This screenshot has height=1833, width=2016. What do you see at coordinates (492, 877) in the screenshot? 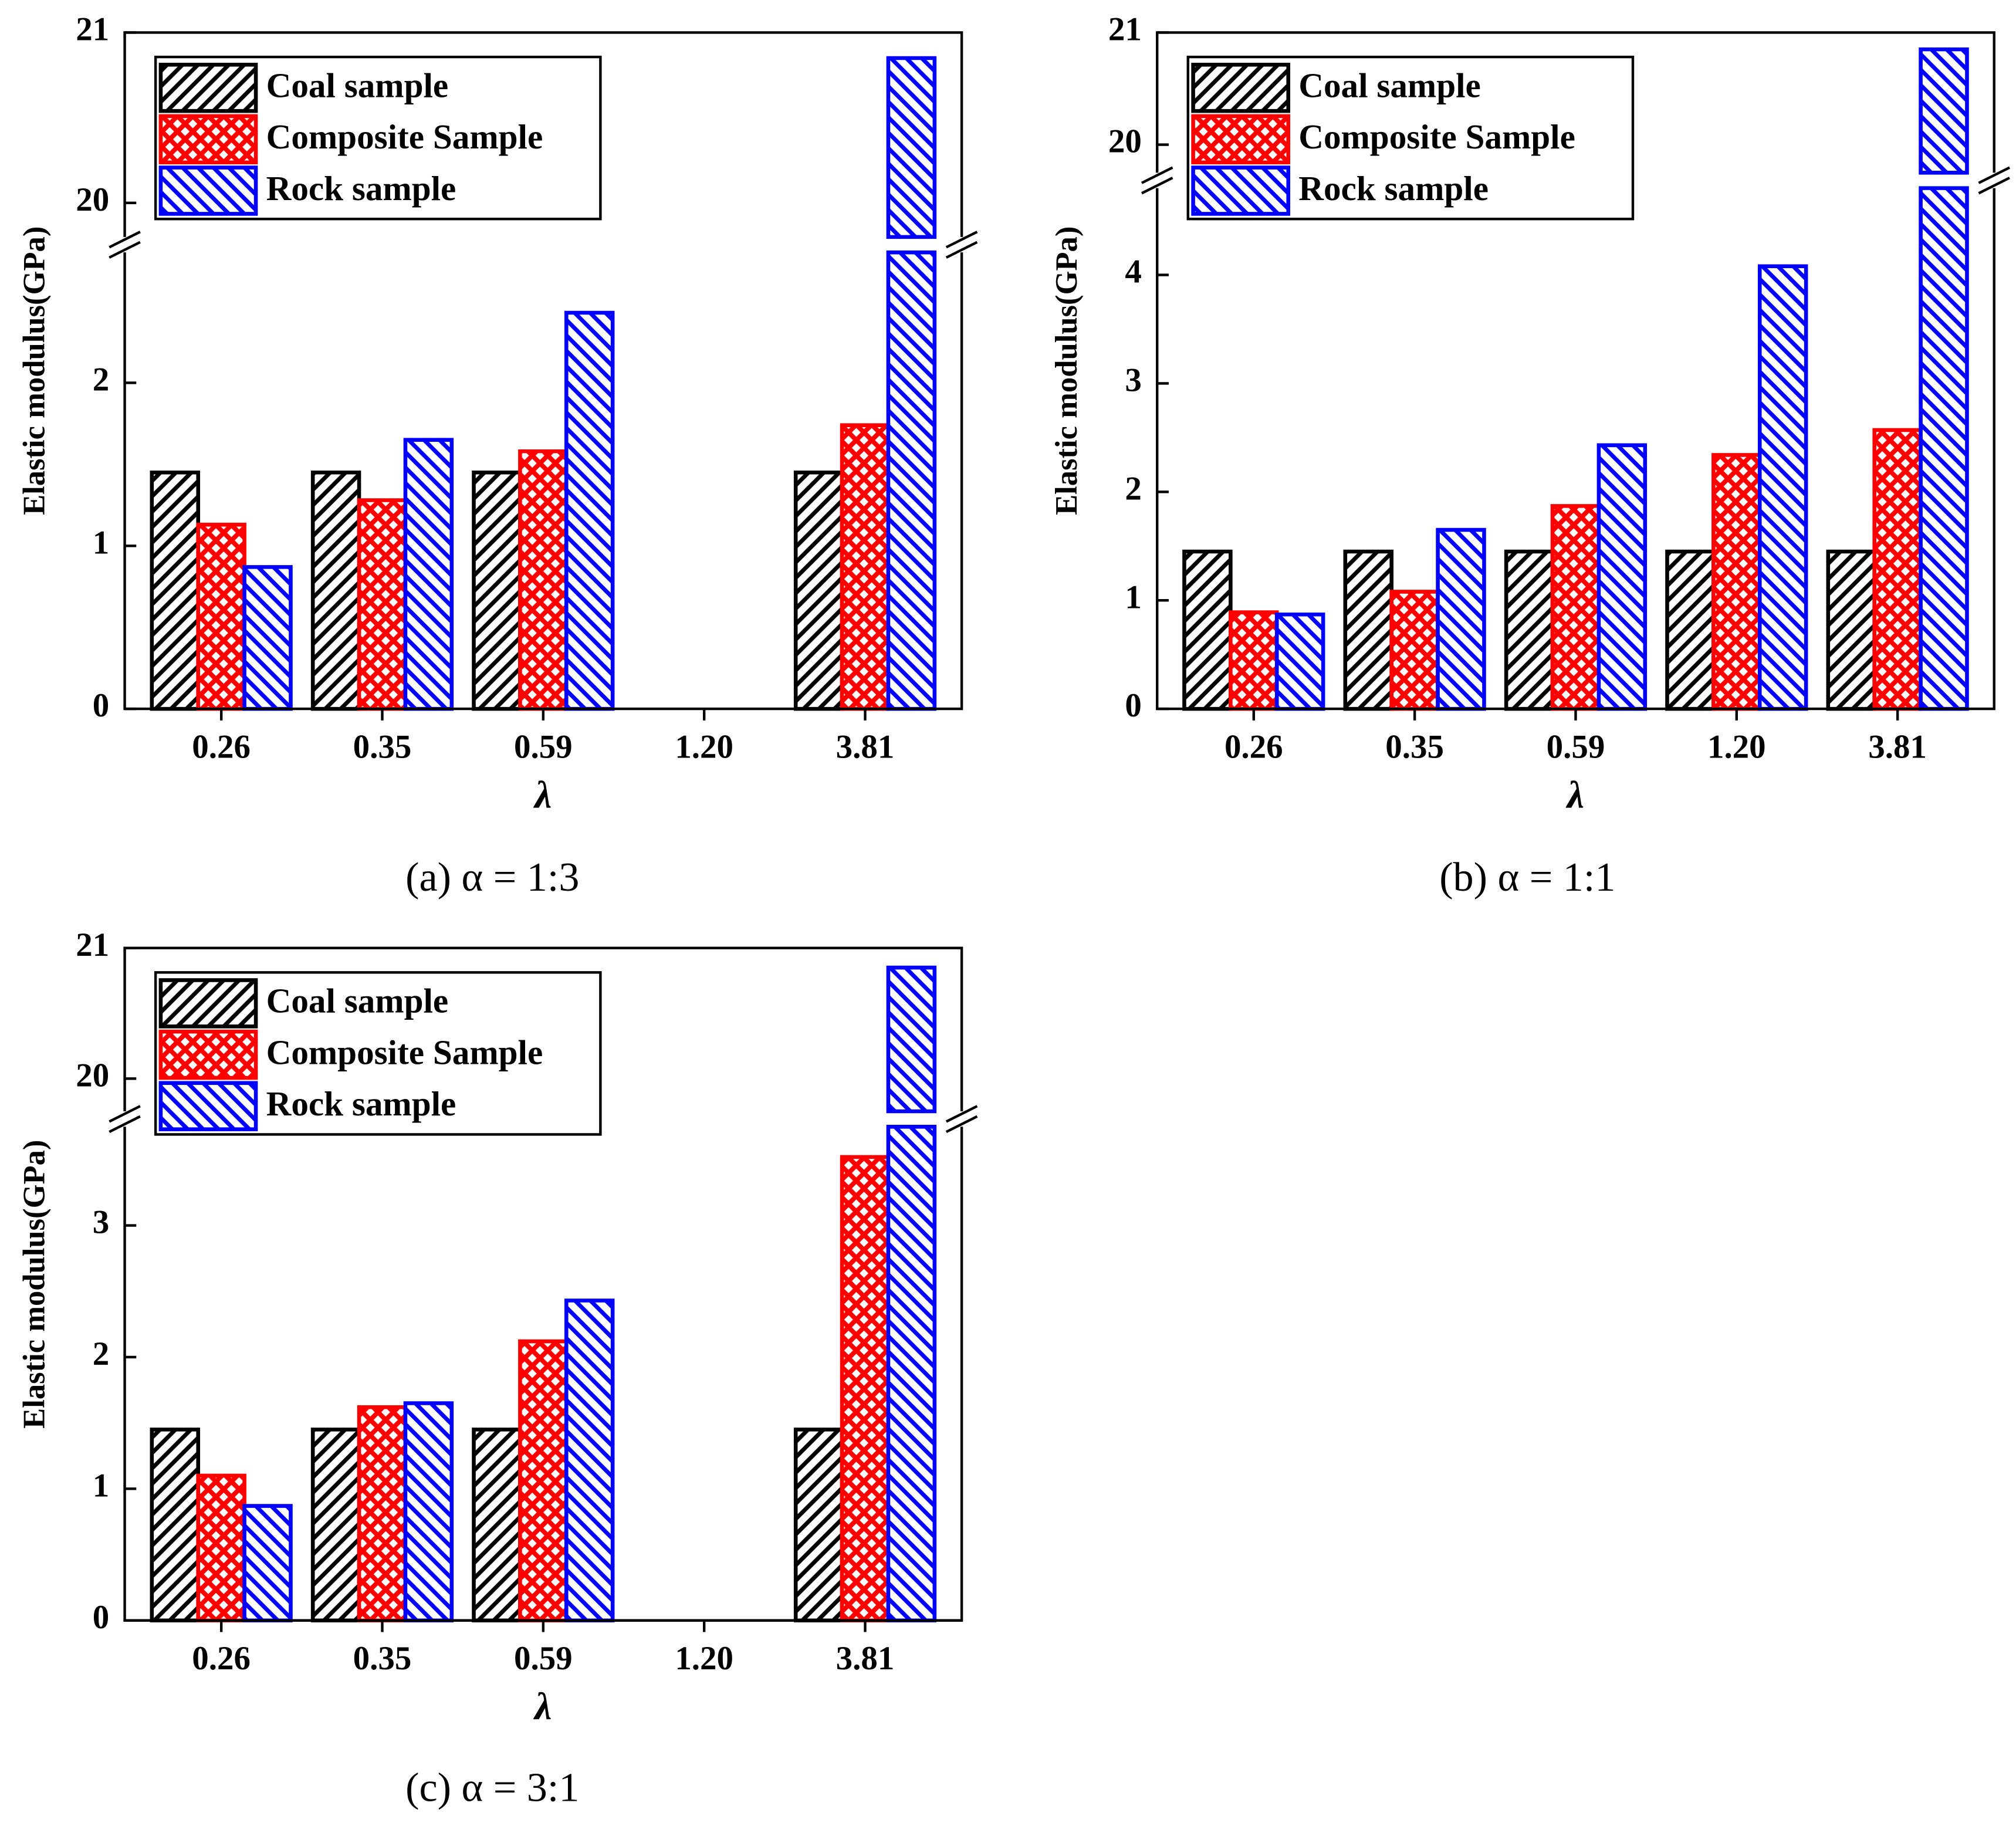
I see `caption: (a) α = 1:3` at bounding box center [492, 877].